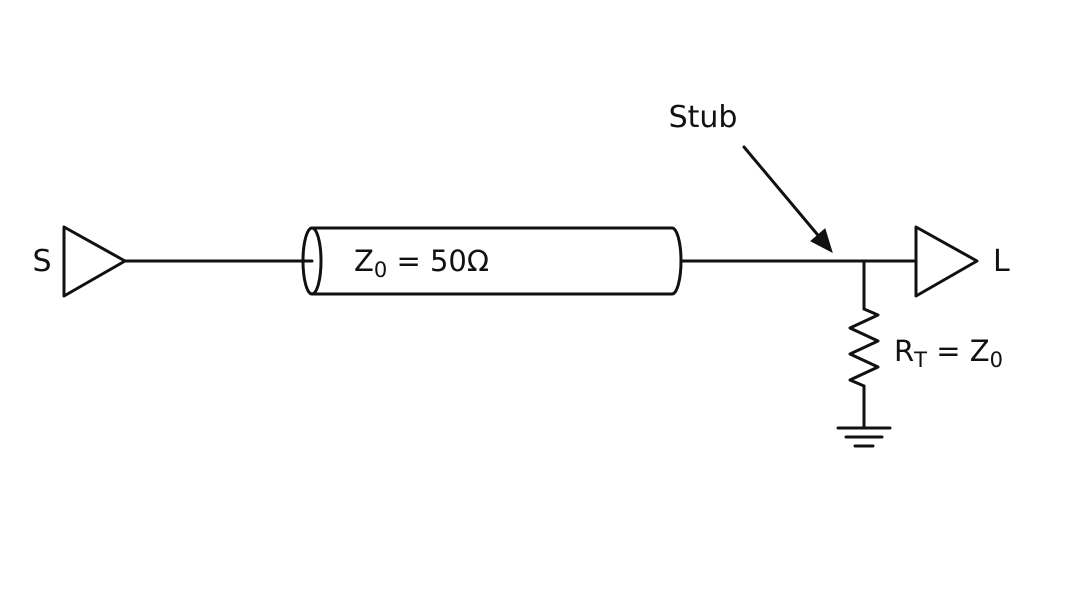  Describe the element at coordinates (821, 240) in the screenshot. I see `stub-arrow-head` at that location.